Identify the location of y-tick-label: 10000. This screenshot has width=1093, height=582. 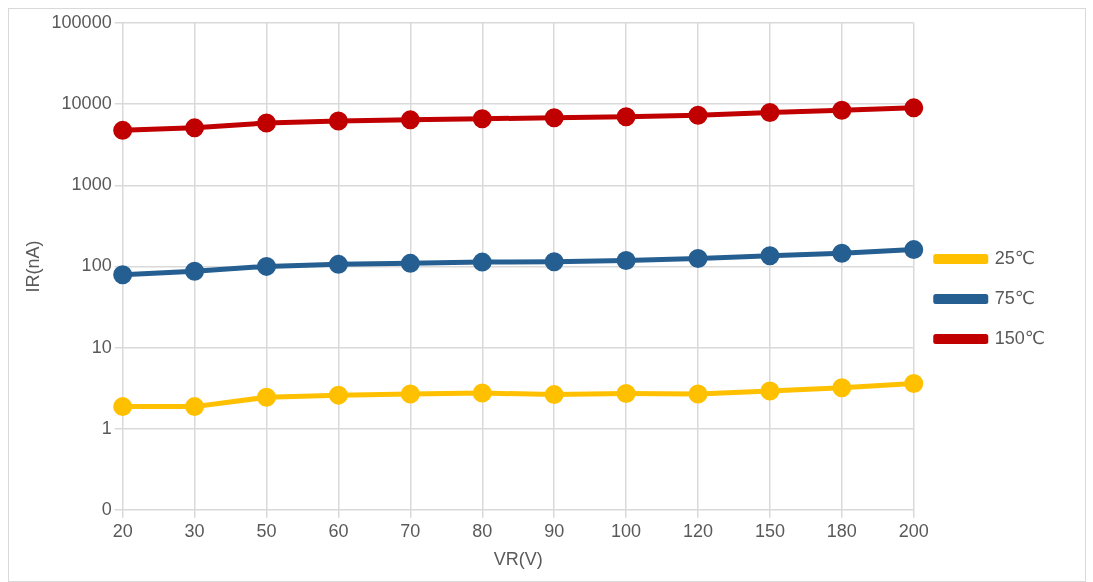
(86, 103).